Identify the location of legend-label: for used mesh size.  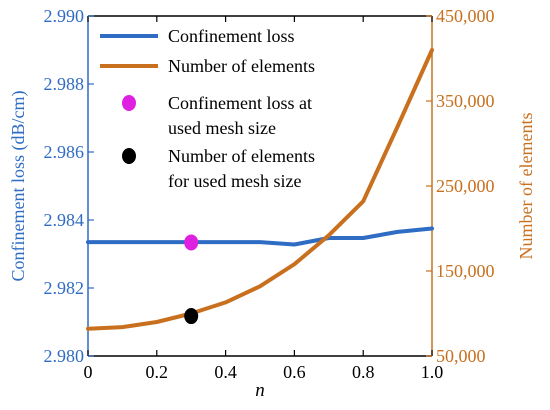
(234, 181).